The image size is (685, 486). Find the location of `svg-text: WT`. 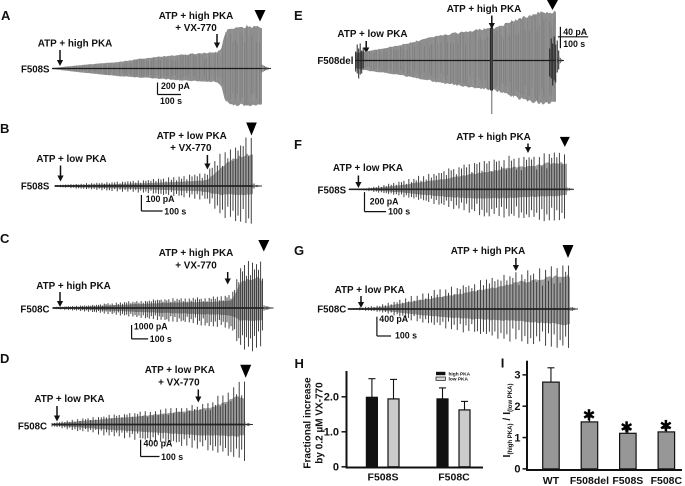

svg-text: WT is located at coordinates (551, 480).